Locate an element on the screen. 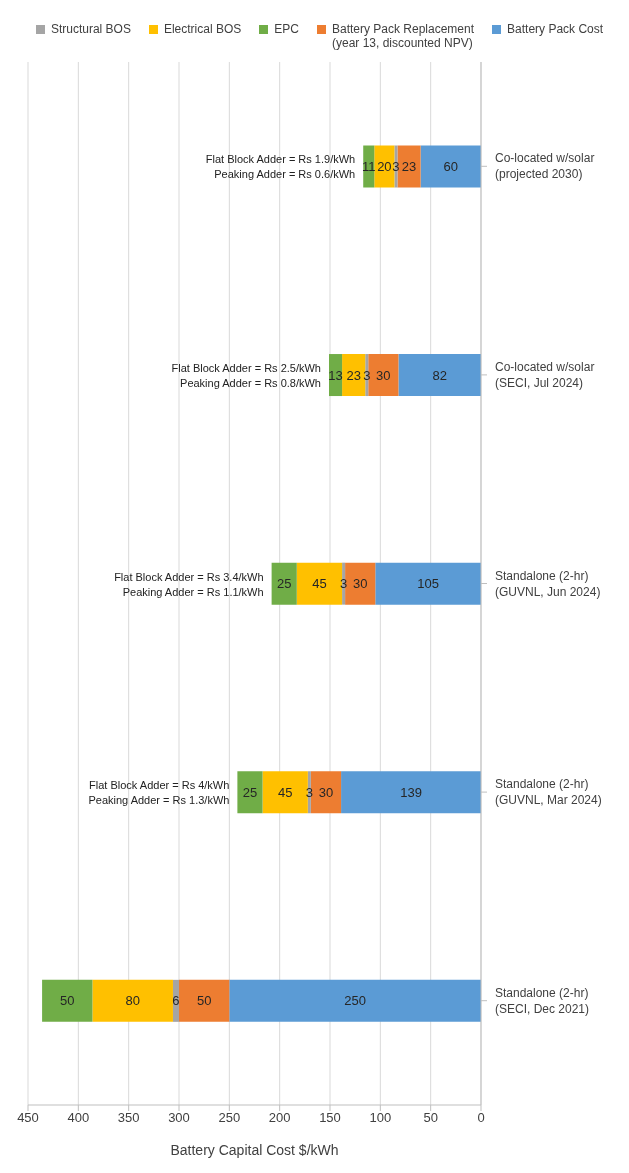 The height and width of the screenshot is (1173, 629). legend-label: EPC is located at coordinates (286, 29).